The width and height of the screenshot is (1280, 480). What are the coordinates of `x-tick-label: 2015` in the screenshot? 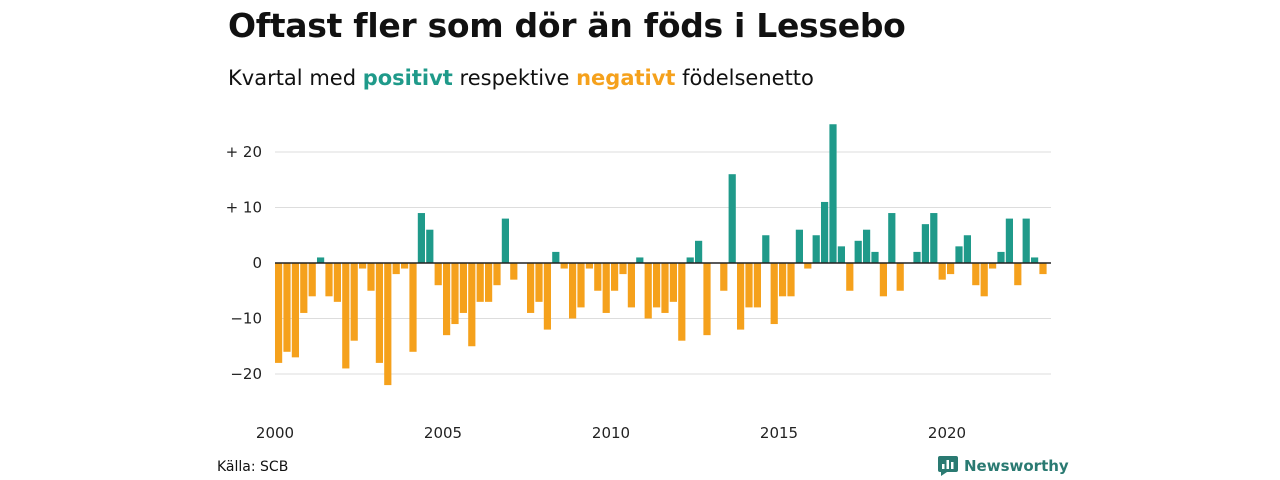 It's located at (779, 433).